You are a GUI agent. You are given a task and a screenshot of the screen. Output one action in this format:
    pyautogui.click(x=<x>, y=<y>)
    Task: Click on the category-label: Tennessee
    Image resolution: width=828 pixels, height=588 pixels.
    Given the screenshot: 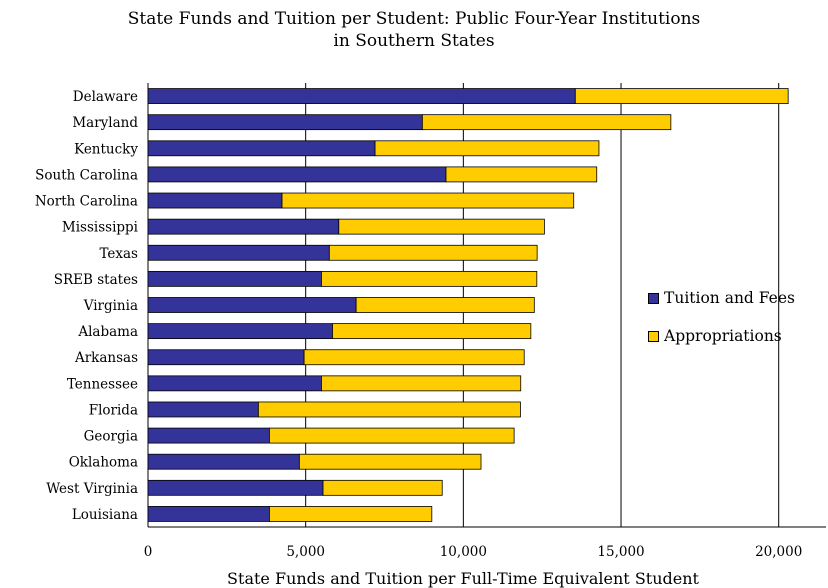 What is the action you would take?
    pyautogui.click(x=102, y=384)
    